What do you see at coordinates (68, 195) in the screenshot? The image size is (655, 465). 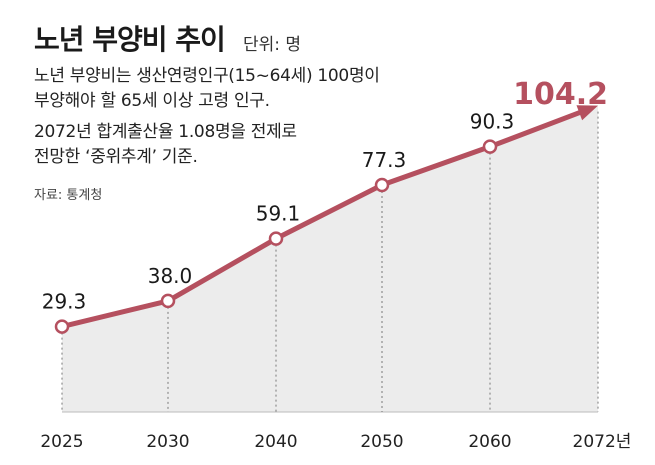 I see `source-label: 자료: 통계청` at bounding box center [68, 195].